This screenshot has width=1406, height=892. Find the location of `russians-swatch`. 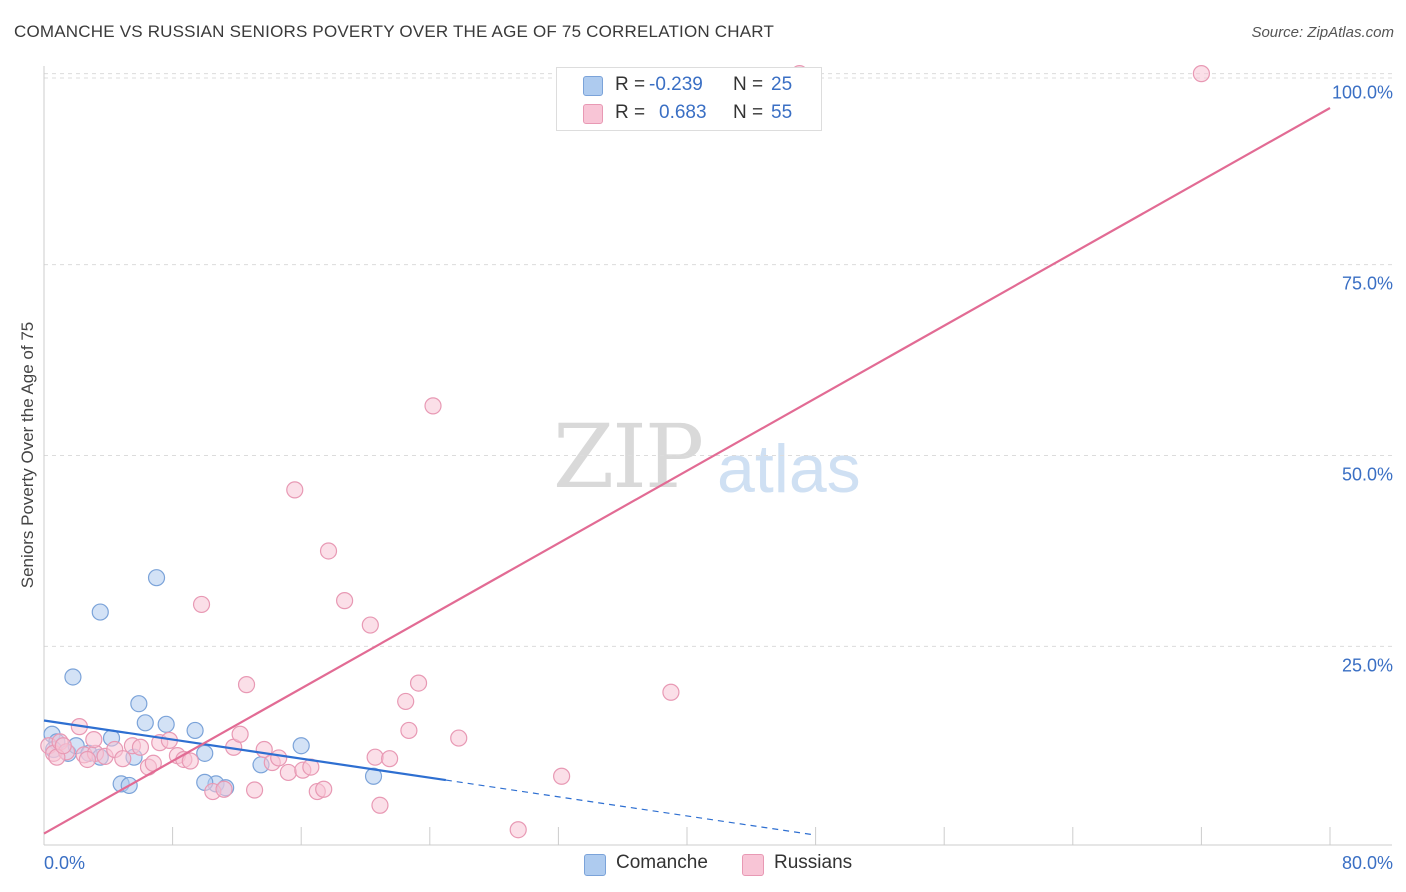

russians-swatch is located at coordinates (593, 114).